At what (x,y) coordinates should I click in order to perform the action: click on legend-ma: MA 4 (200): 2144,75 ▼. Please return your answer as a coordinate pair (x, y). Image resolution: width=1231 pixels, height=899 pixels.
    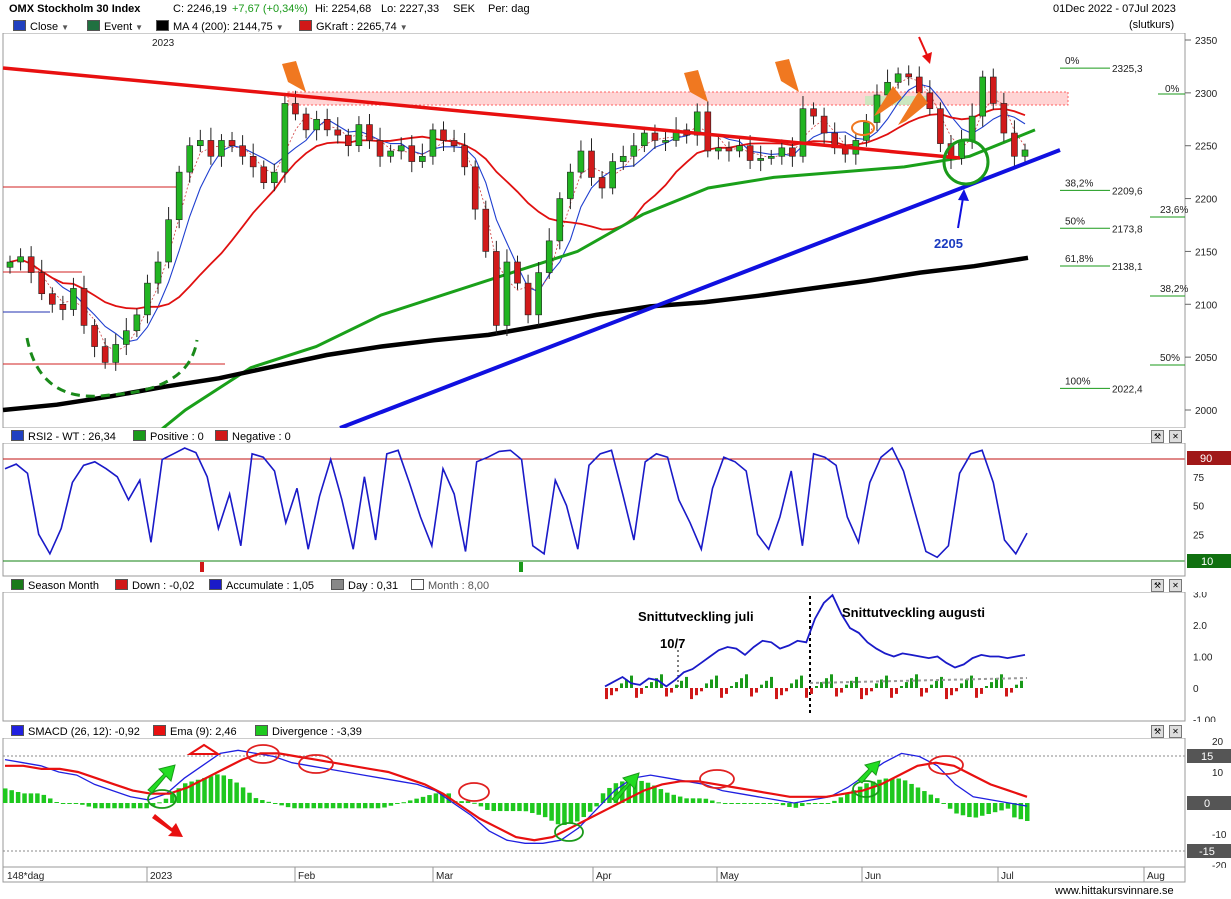
    Looking at the image, I should click on (220, 26).